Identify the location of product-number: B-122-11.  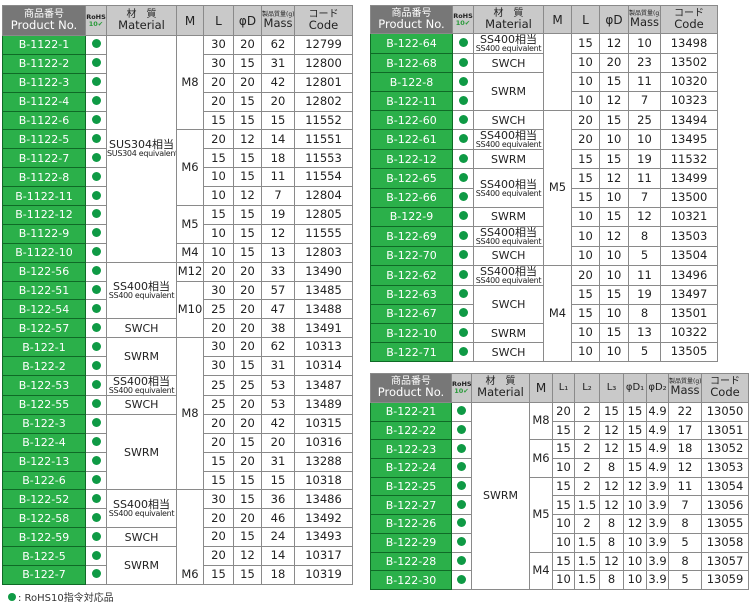
(411, 101).